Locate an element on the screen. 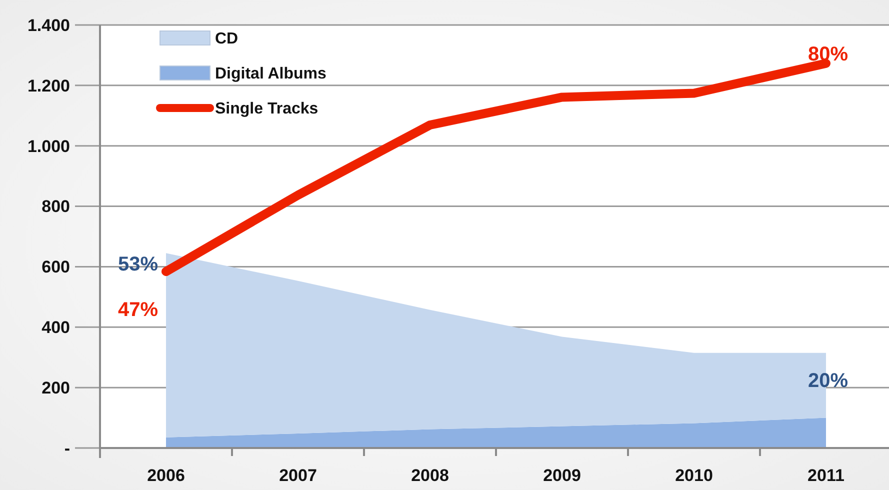 The width and height of the screenshot is (889, 490). annotation: 47% is located at coordinates (138, 310).